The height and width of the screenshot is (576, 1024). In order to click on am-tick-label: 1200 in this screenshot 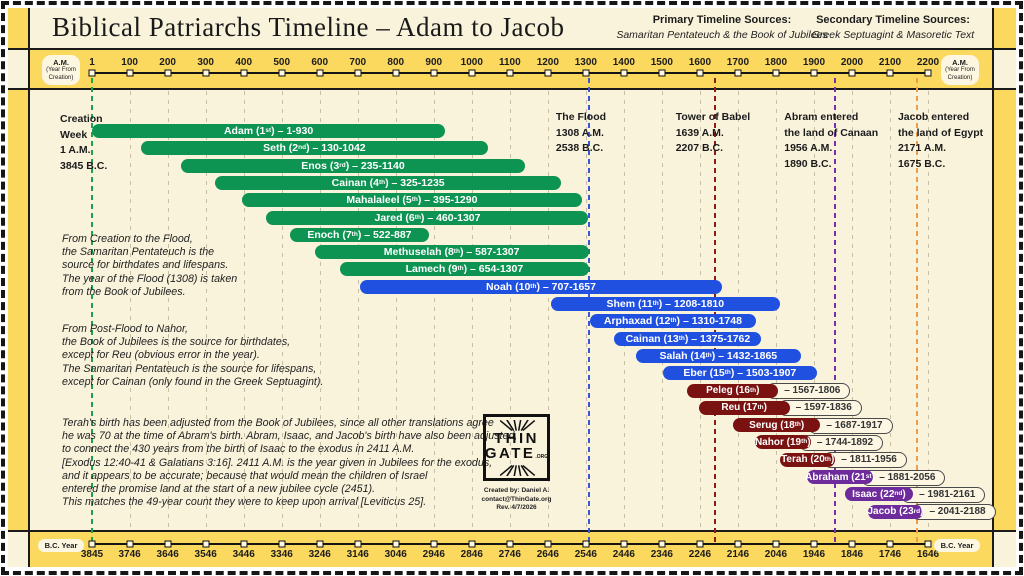, I will do `click(547, 62)`.